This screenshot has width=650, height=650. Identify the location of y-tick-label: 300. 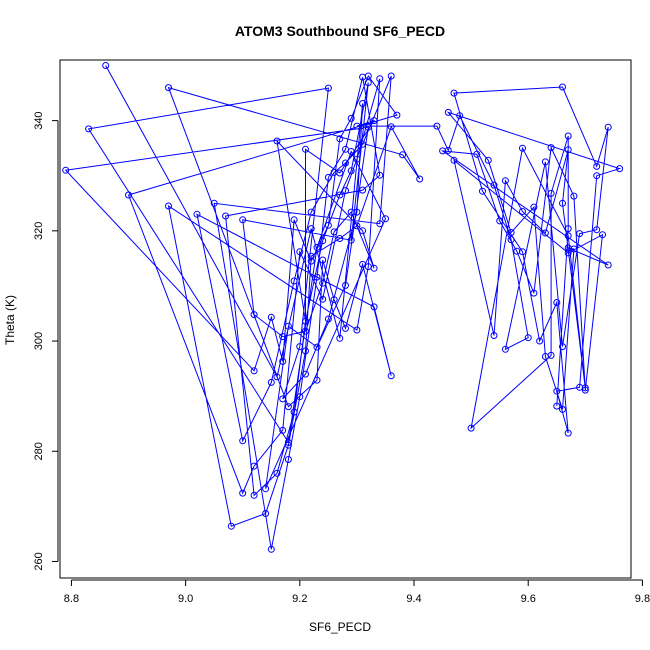
(39, 341).